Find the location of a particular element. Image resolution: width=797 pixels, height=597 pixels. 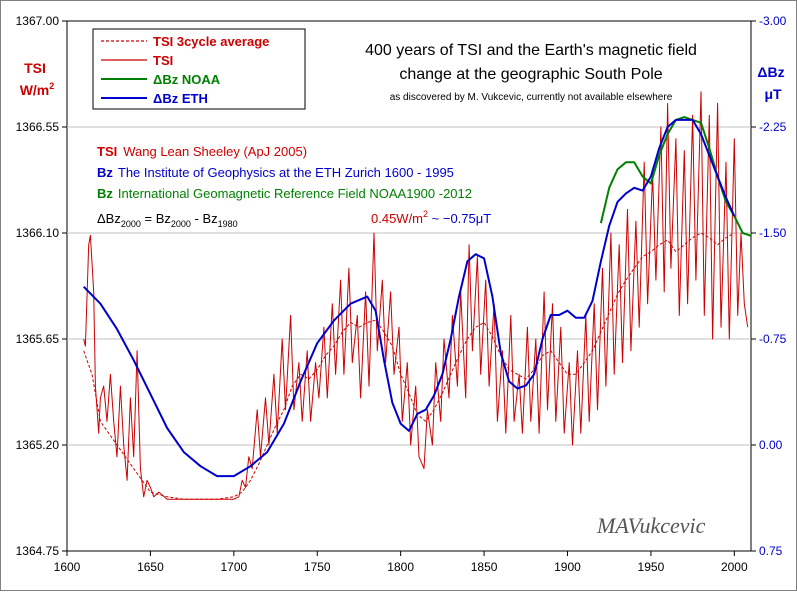

left-tick-label-1366.10: 1366.10 is located at coordinates (38, 233).